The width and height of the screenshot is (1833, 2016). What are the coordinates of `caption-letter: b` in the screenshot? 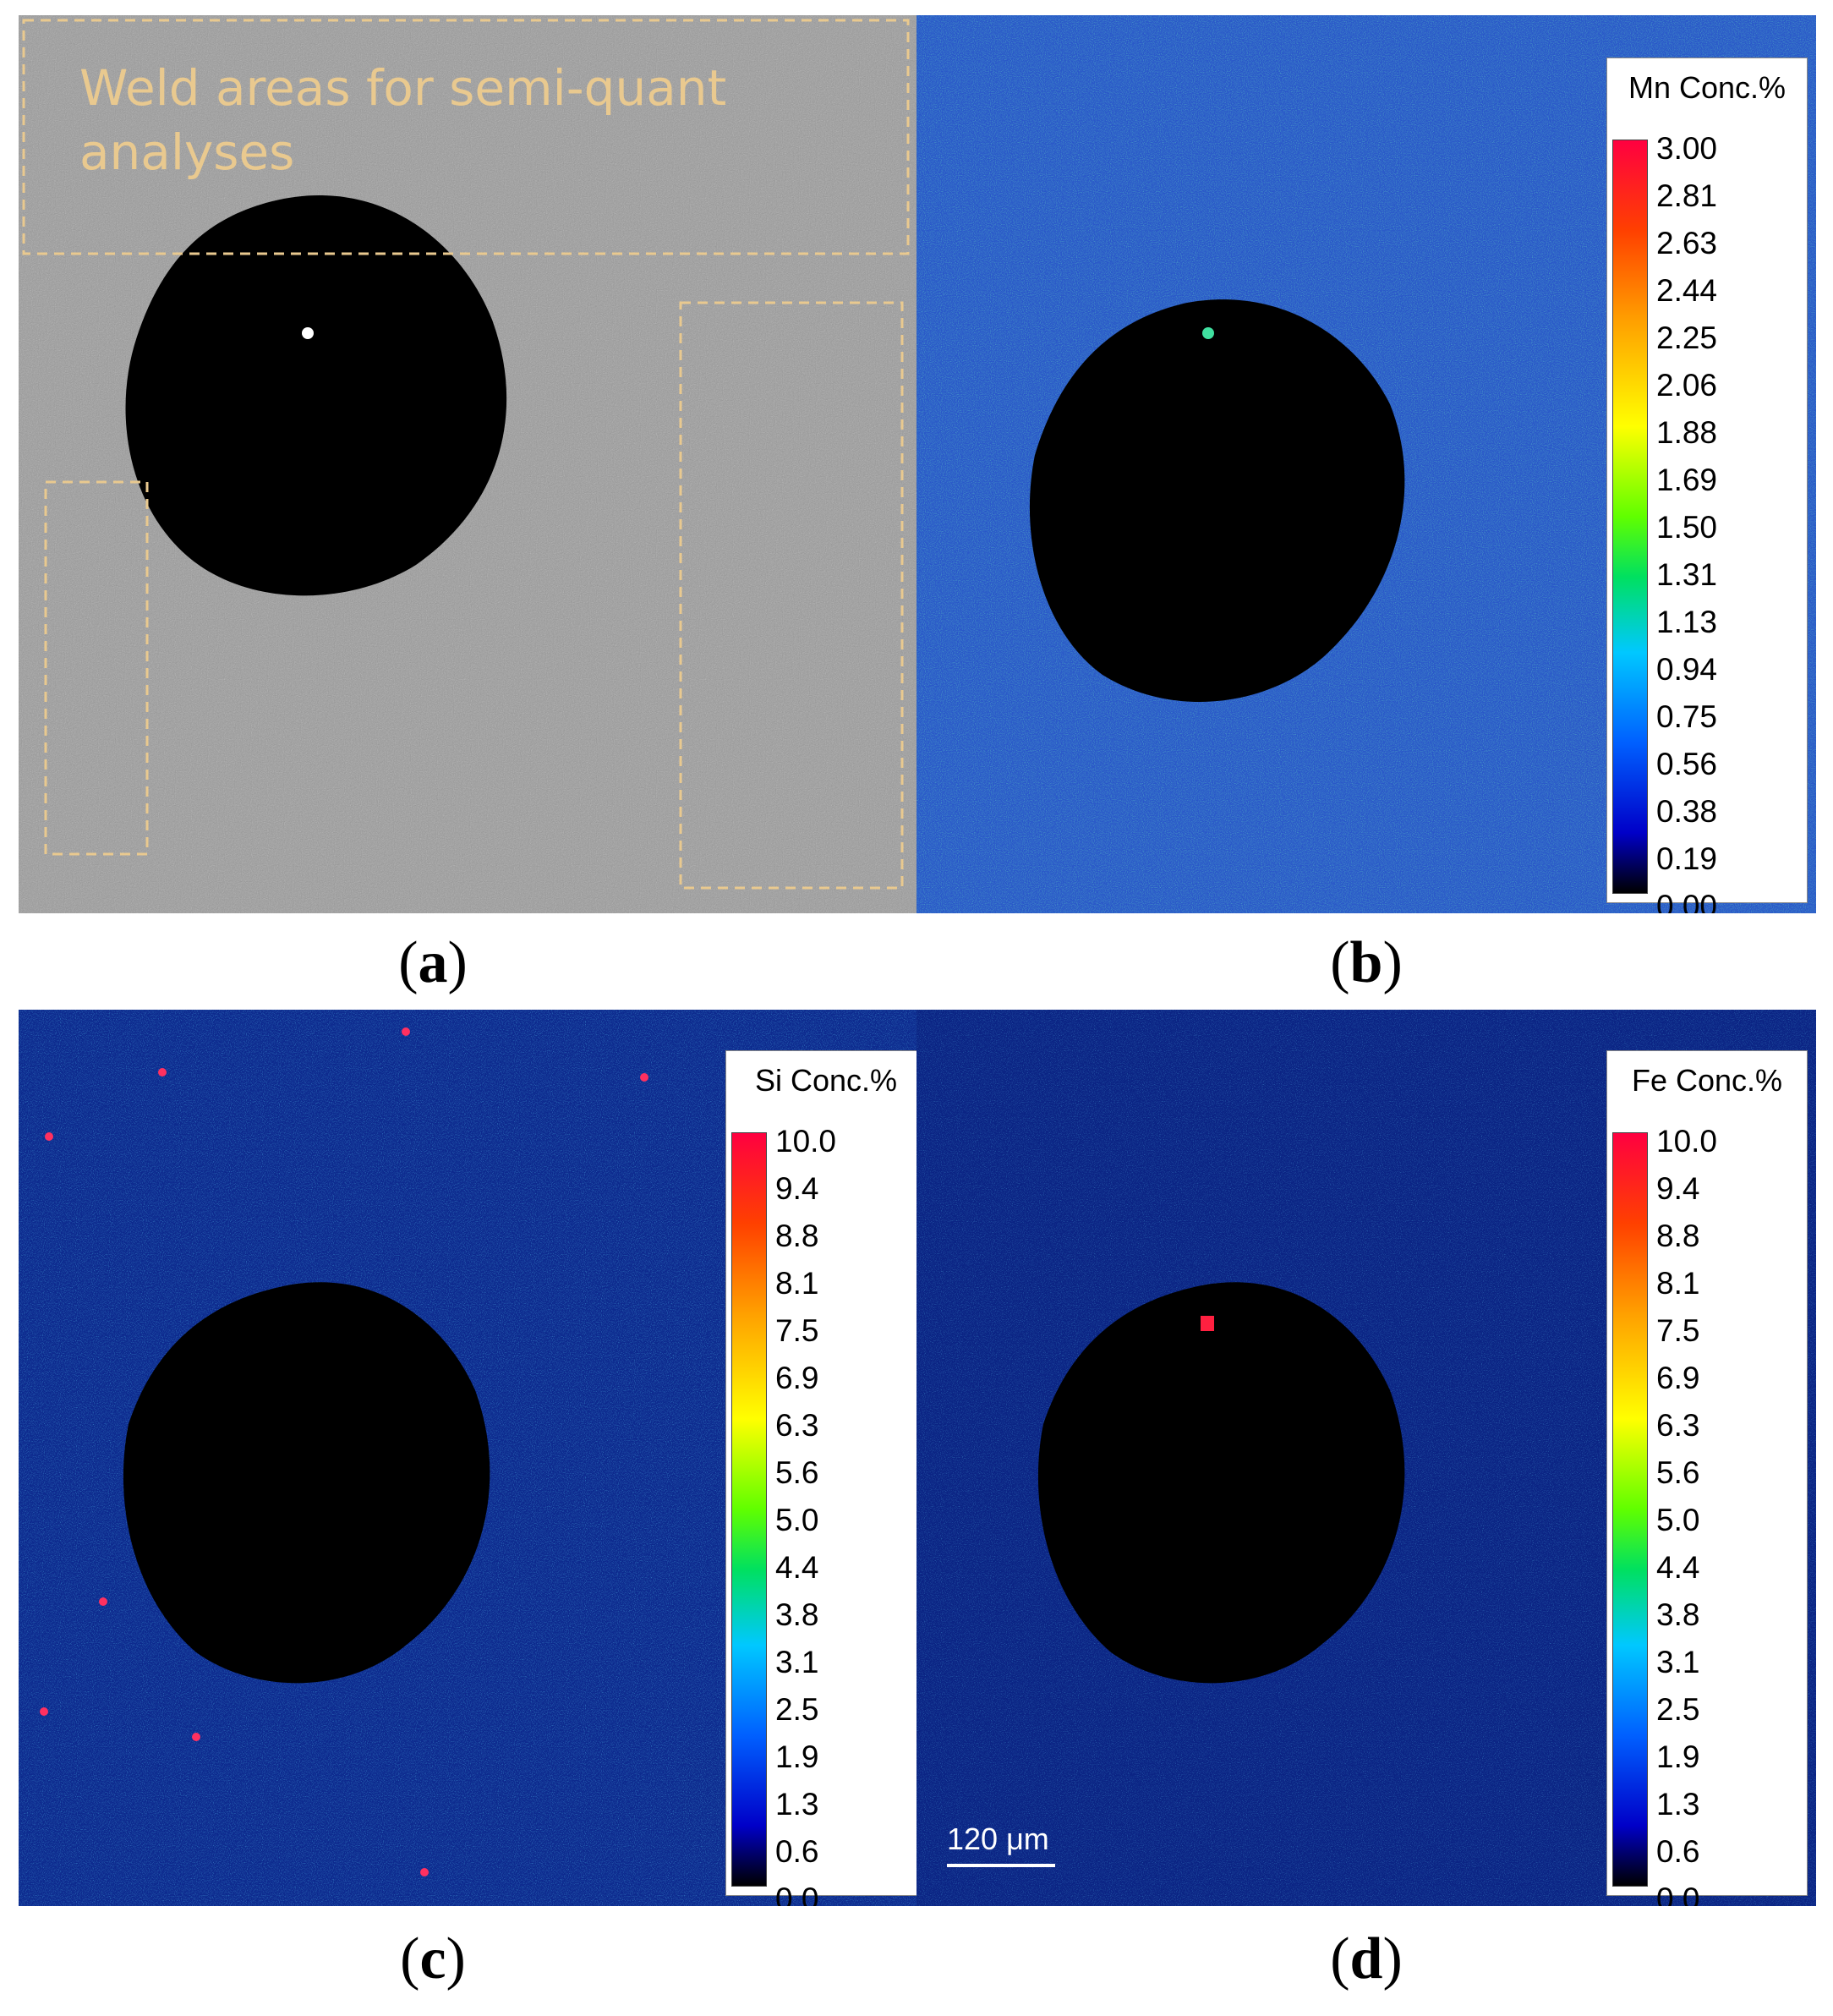 It's located at (1366, 963).